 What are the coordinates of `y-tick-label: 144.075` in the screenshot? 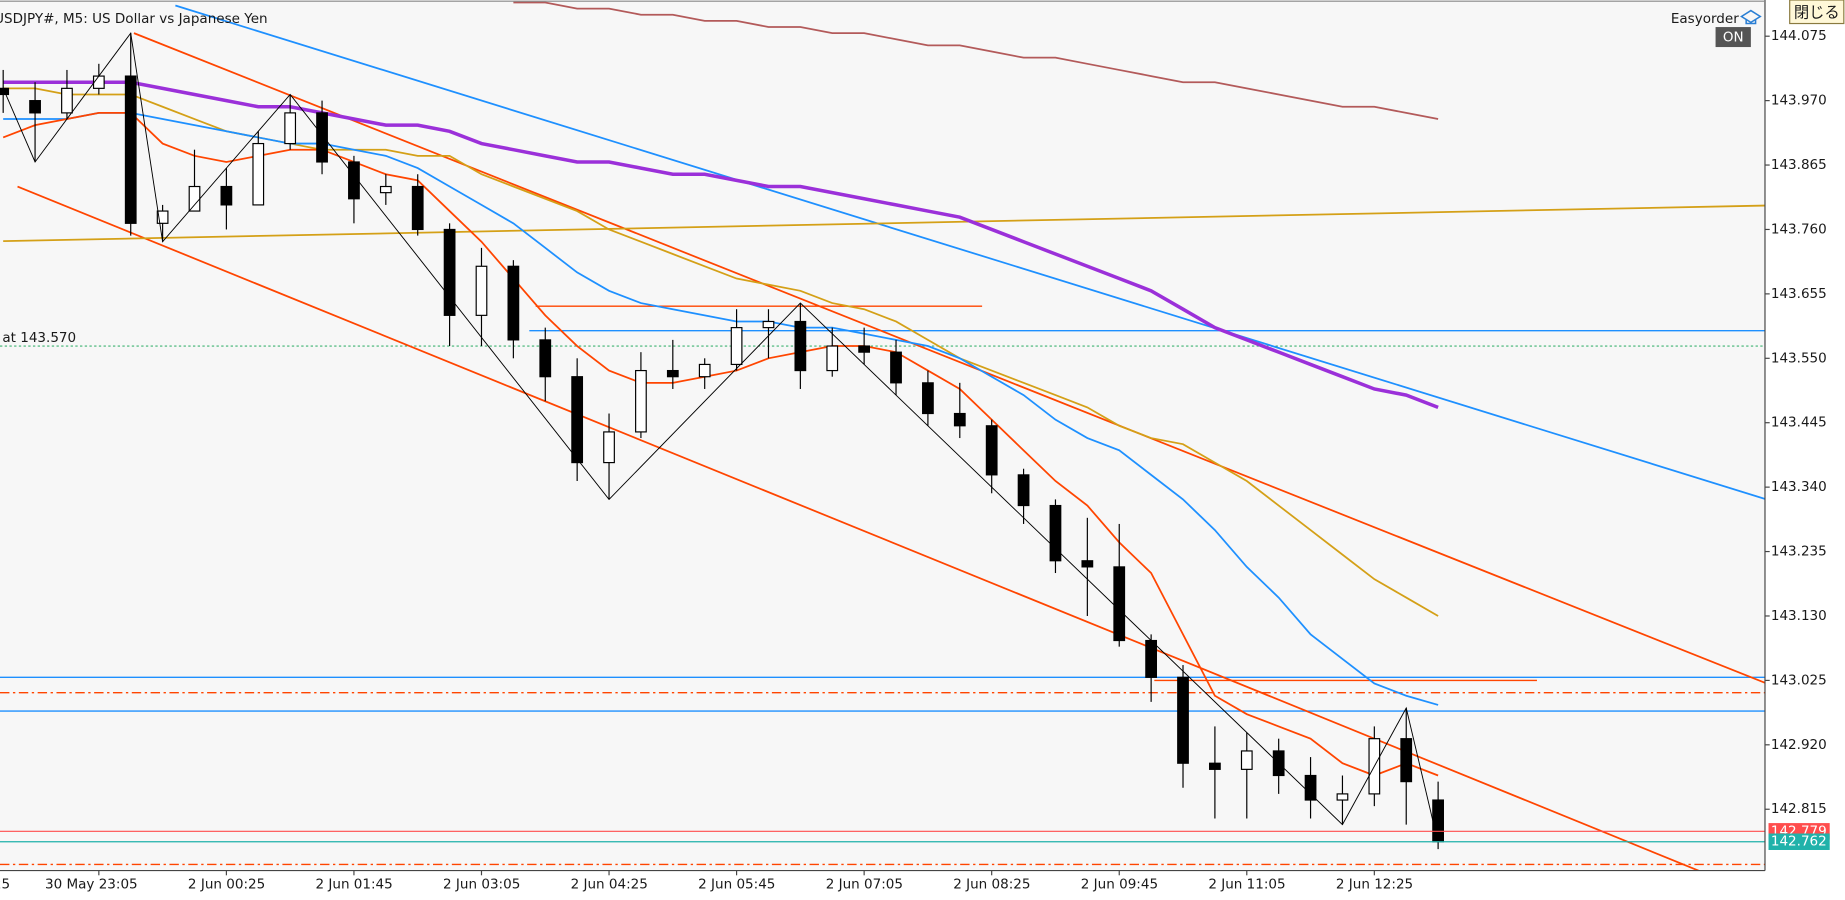 It's located at (1799, 36).